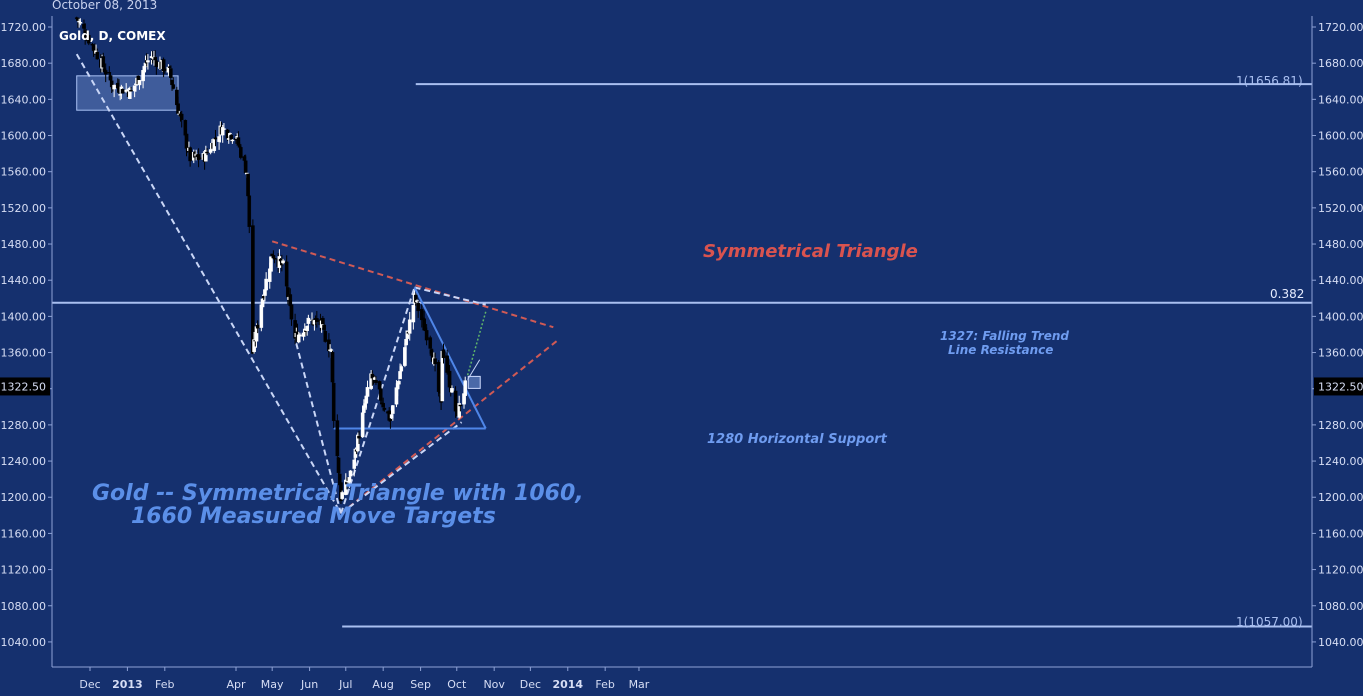  What do you see at coordinates (1340, 425) in the screenshot?
I see `y-tick-label-right: 1280.00` at bounding box center [1340, 425].